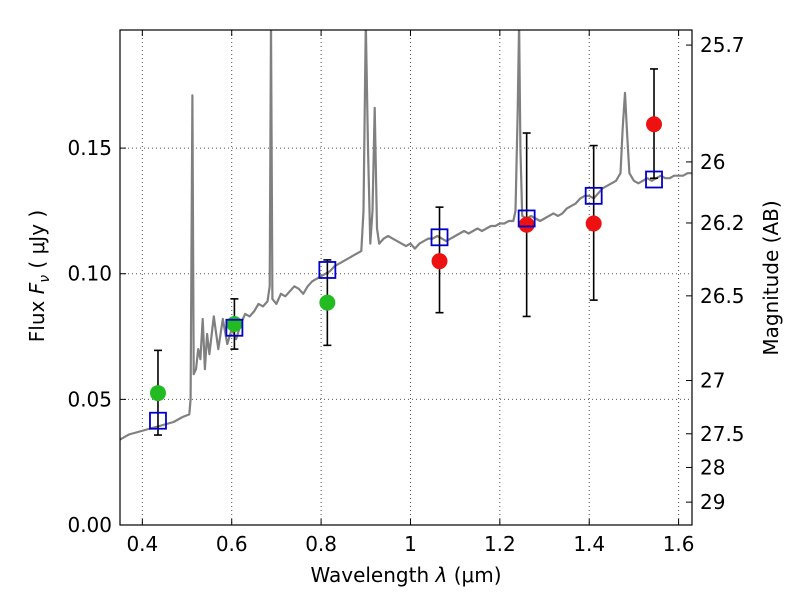  I want to click on x-tick-label: 0.4, so click(142, 544).